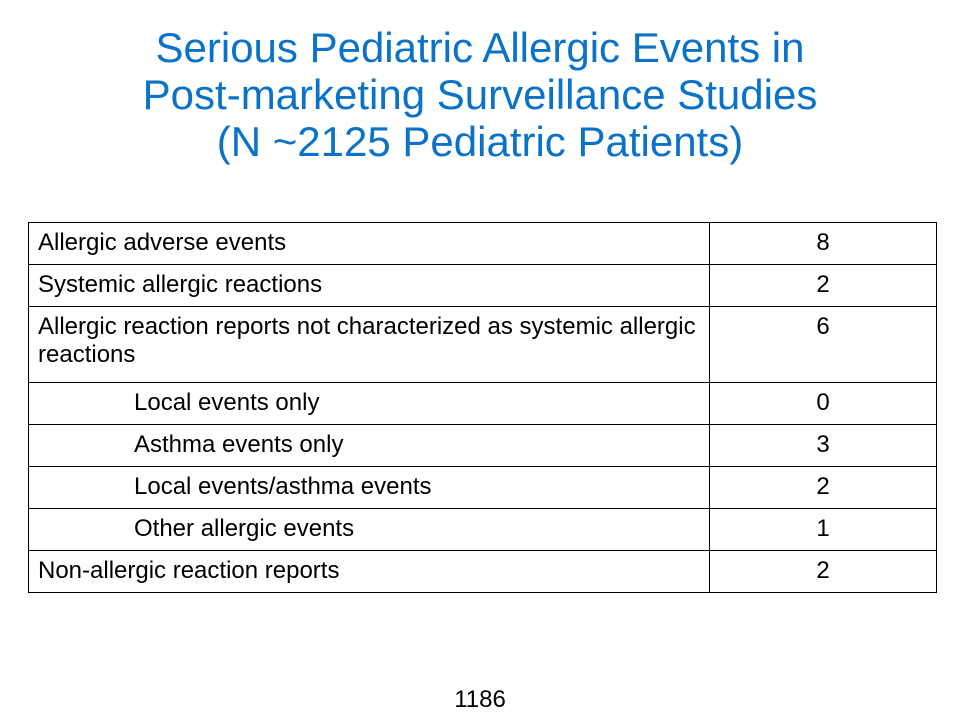 Image resolution: width=960 pixels, height=720 pixels. I want to click on slide-title-line-3: (N ~2125 Pediatric Patients), so click(480, 141).